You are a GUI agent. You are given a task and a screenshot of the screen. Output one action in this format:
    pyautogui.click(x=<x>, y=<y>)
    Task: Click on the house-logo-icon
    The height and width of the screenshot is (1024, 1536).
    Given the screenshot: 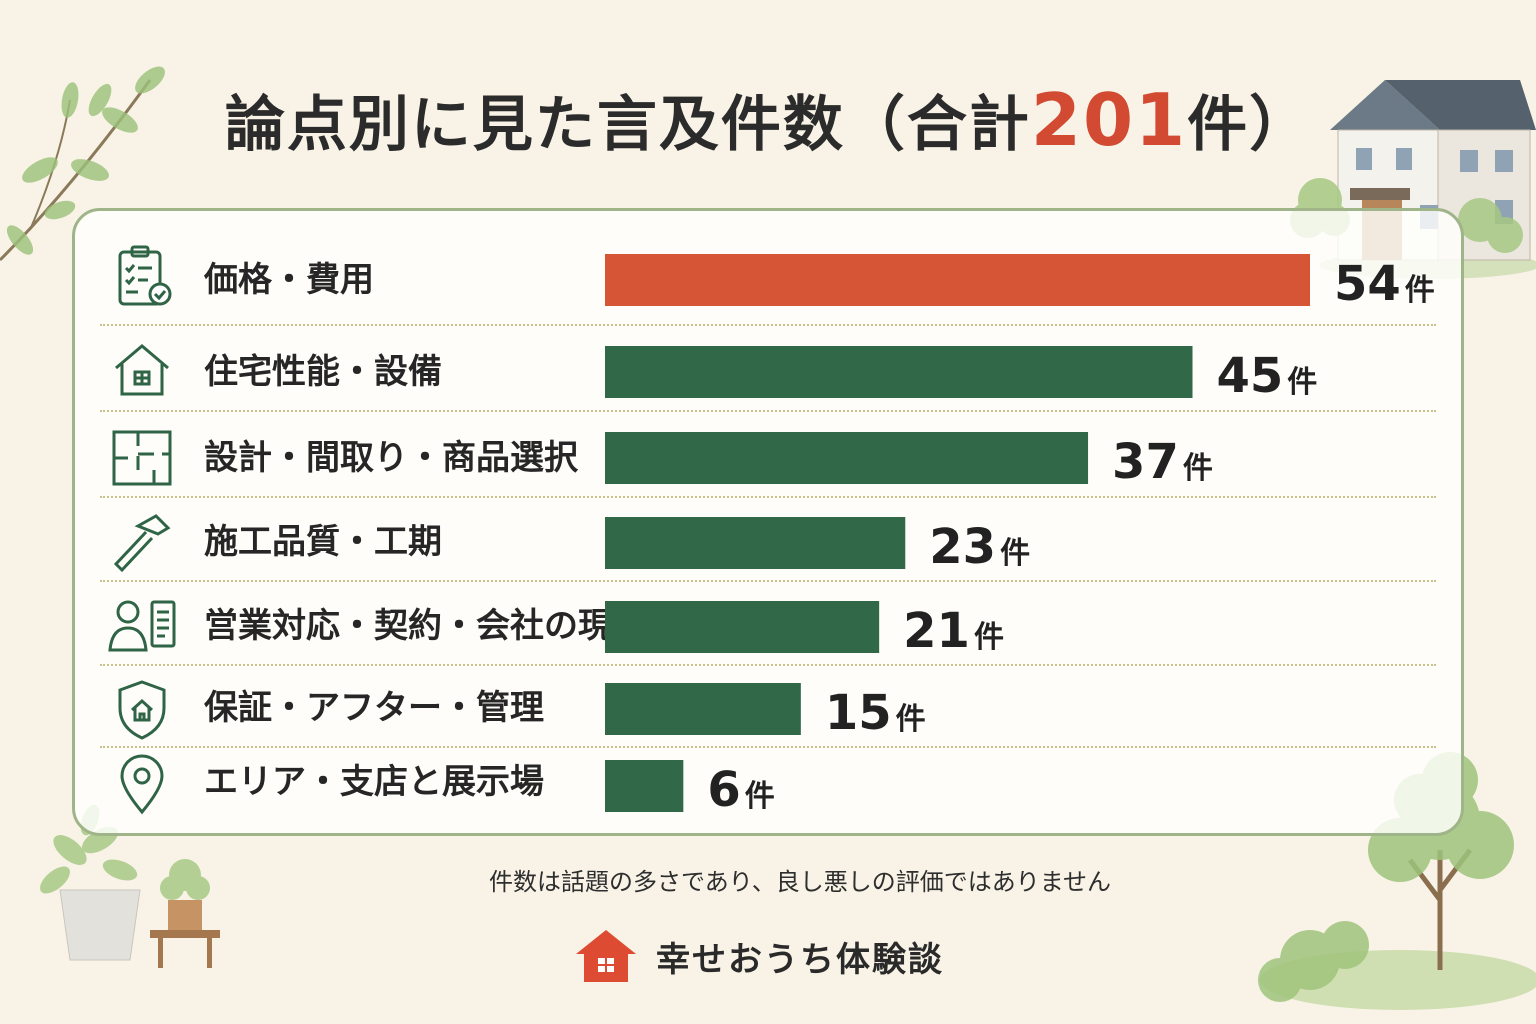 What is the action you would take?
    pyautogui.click(x=606, y=956)
    